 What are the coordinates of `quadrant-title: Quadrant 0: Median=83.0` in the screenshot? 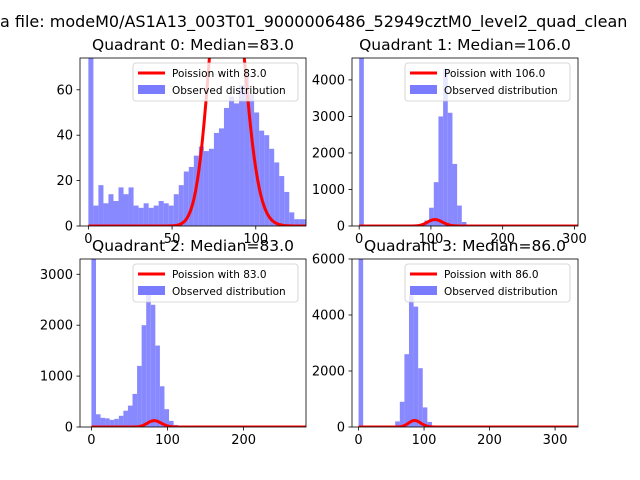 It's located at (193, 45).